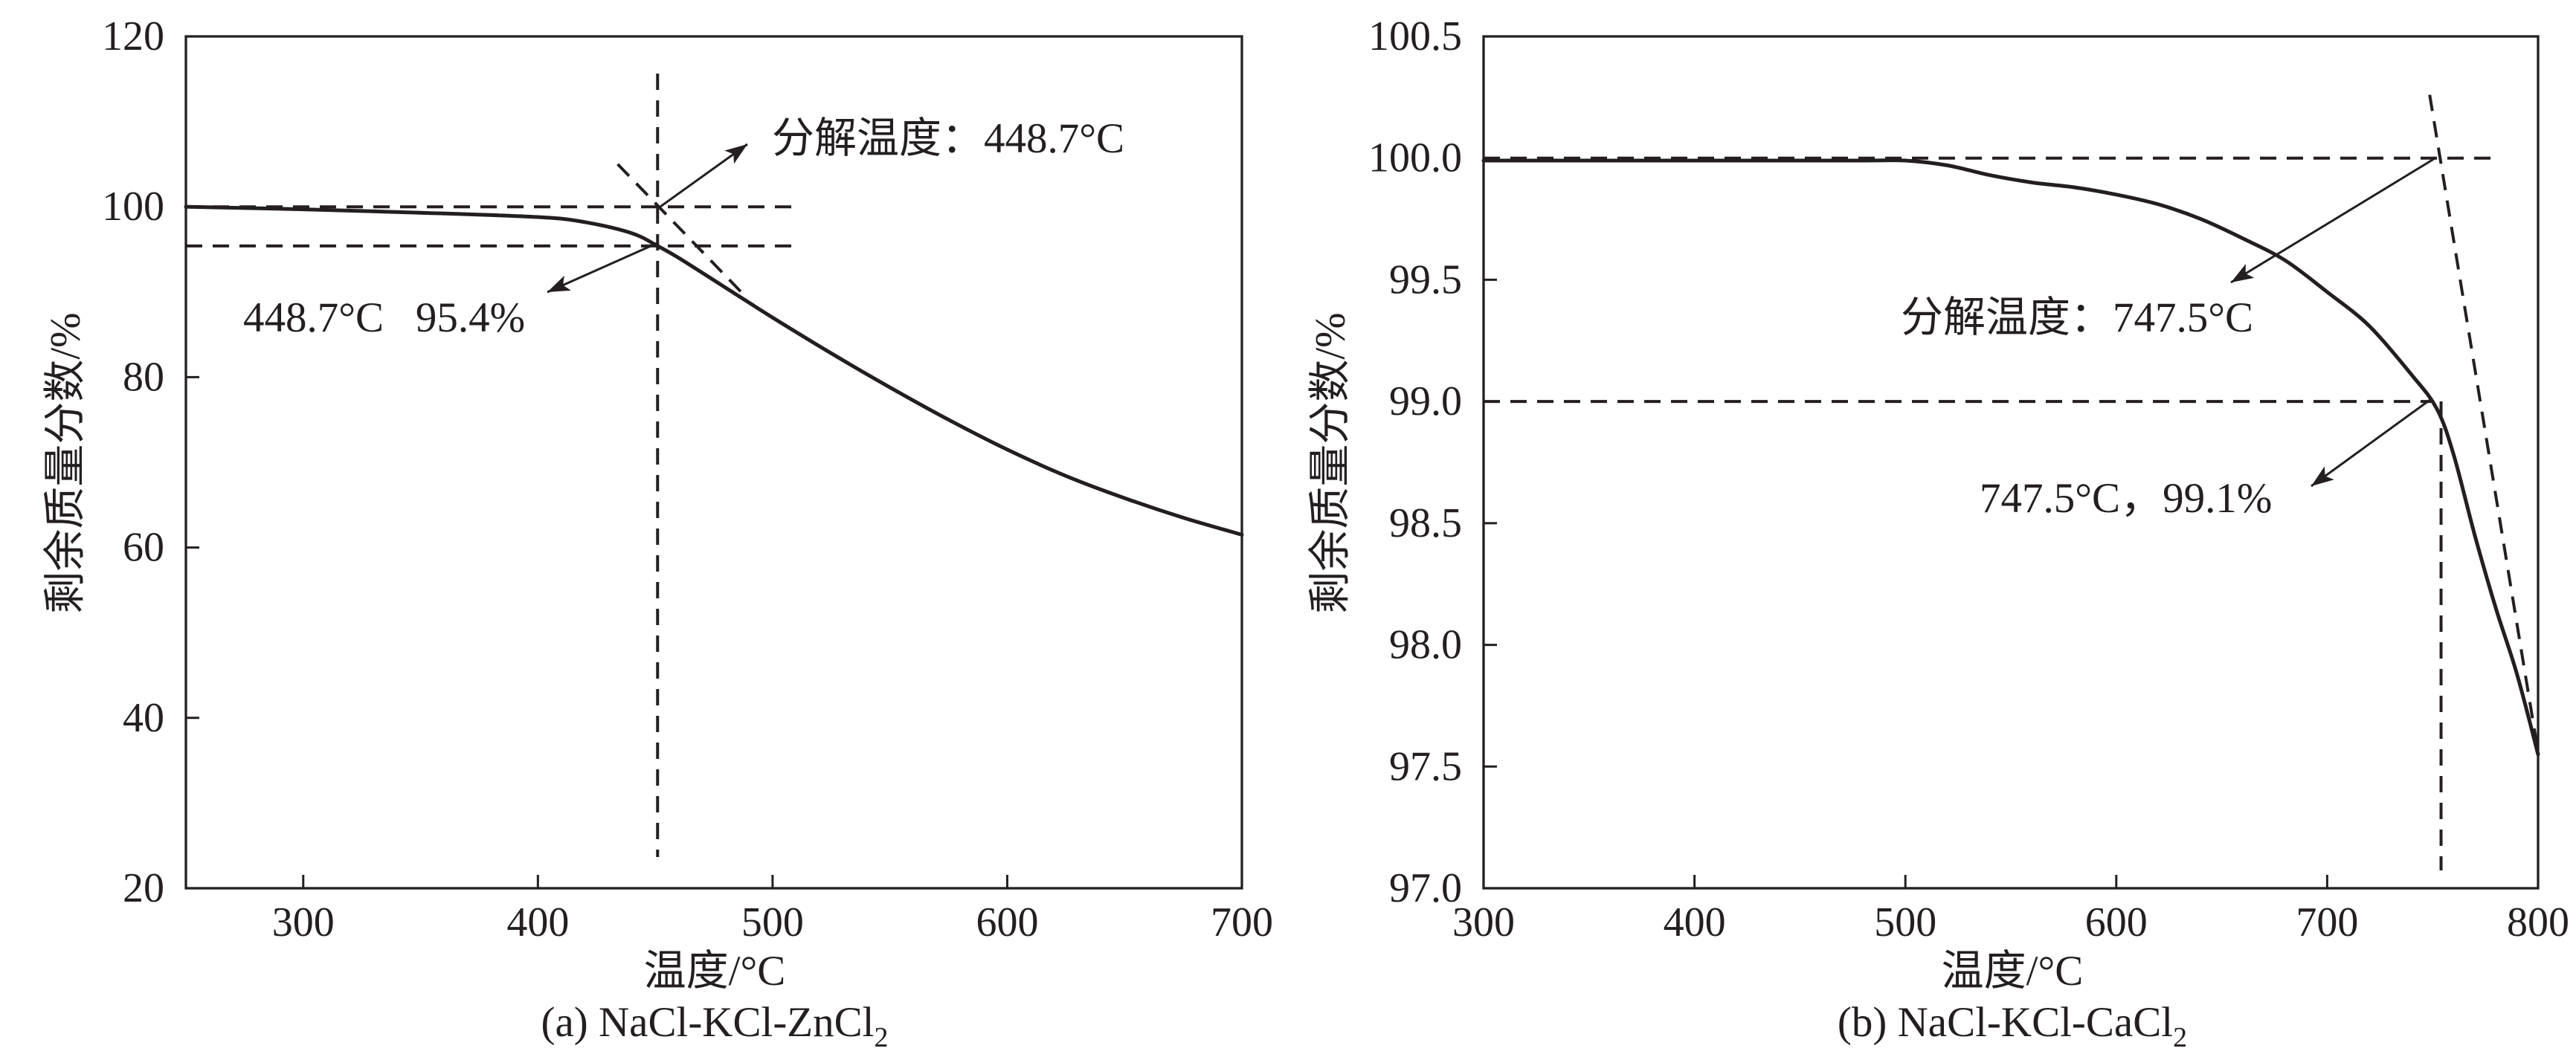 This screenshot has width=2576, height=1054. I want to click on y-tick-label: 99.5, so click(1425, 279).